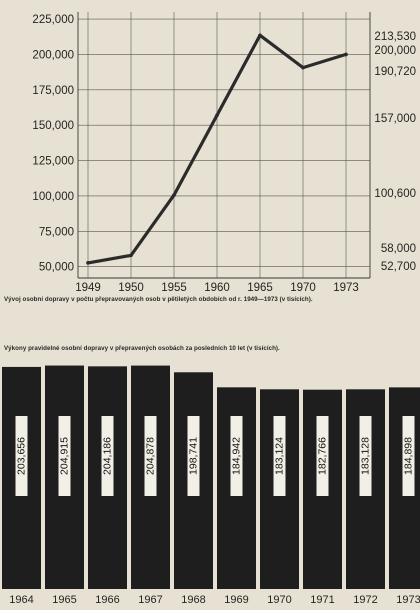  I want to click on y-tick-label: 200,000, so click(53, 55).